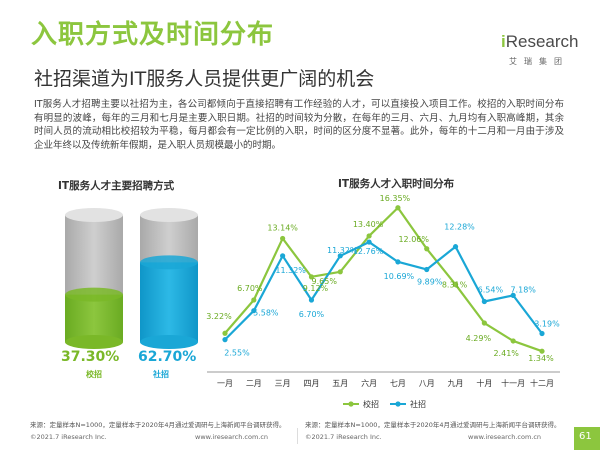  What do you see at coordinates (204, 79) in the screenshot?
I see `page-subtitle: 社招渠道为IT服务人员提供更广阔的机会` at bounding box center [204, 79].